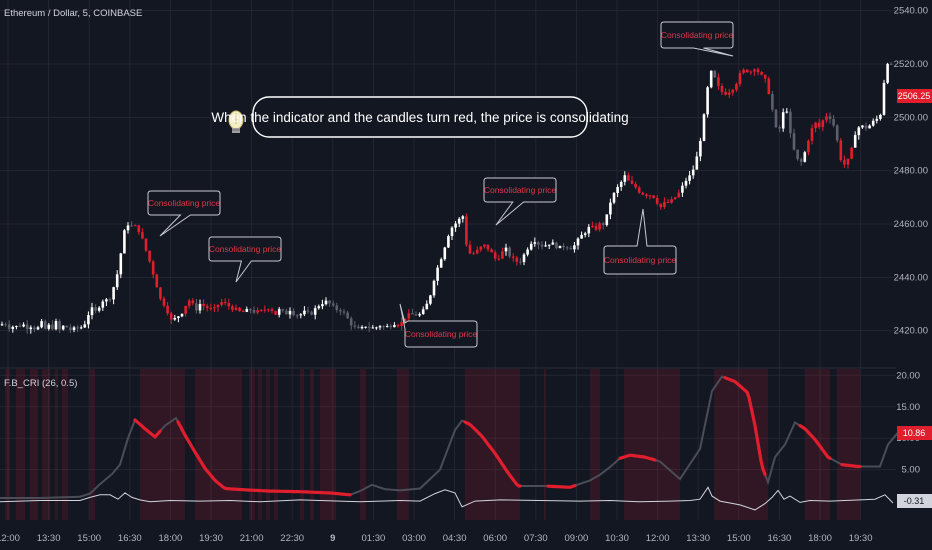 This screenshot has height=550, width=932. Describe the element at coordinates (911, 117) in the screenshot. I see `price-tick-label: 2500.00` at that location.